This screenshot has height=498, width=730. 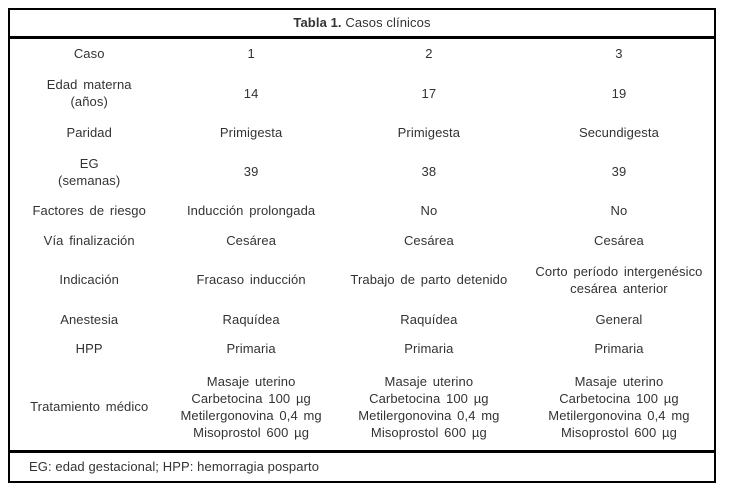 What do you see at coordinates (89, 102) in the screenshot?
I see `cell-line: (años)` at bounding box center [89, 102].